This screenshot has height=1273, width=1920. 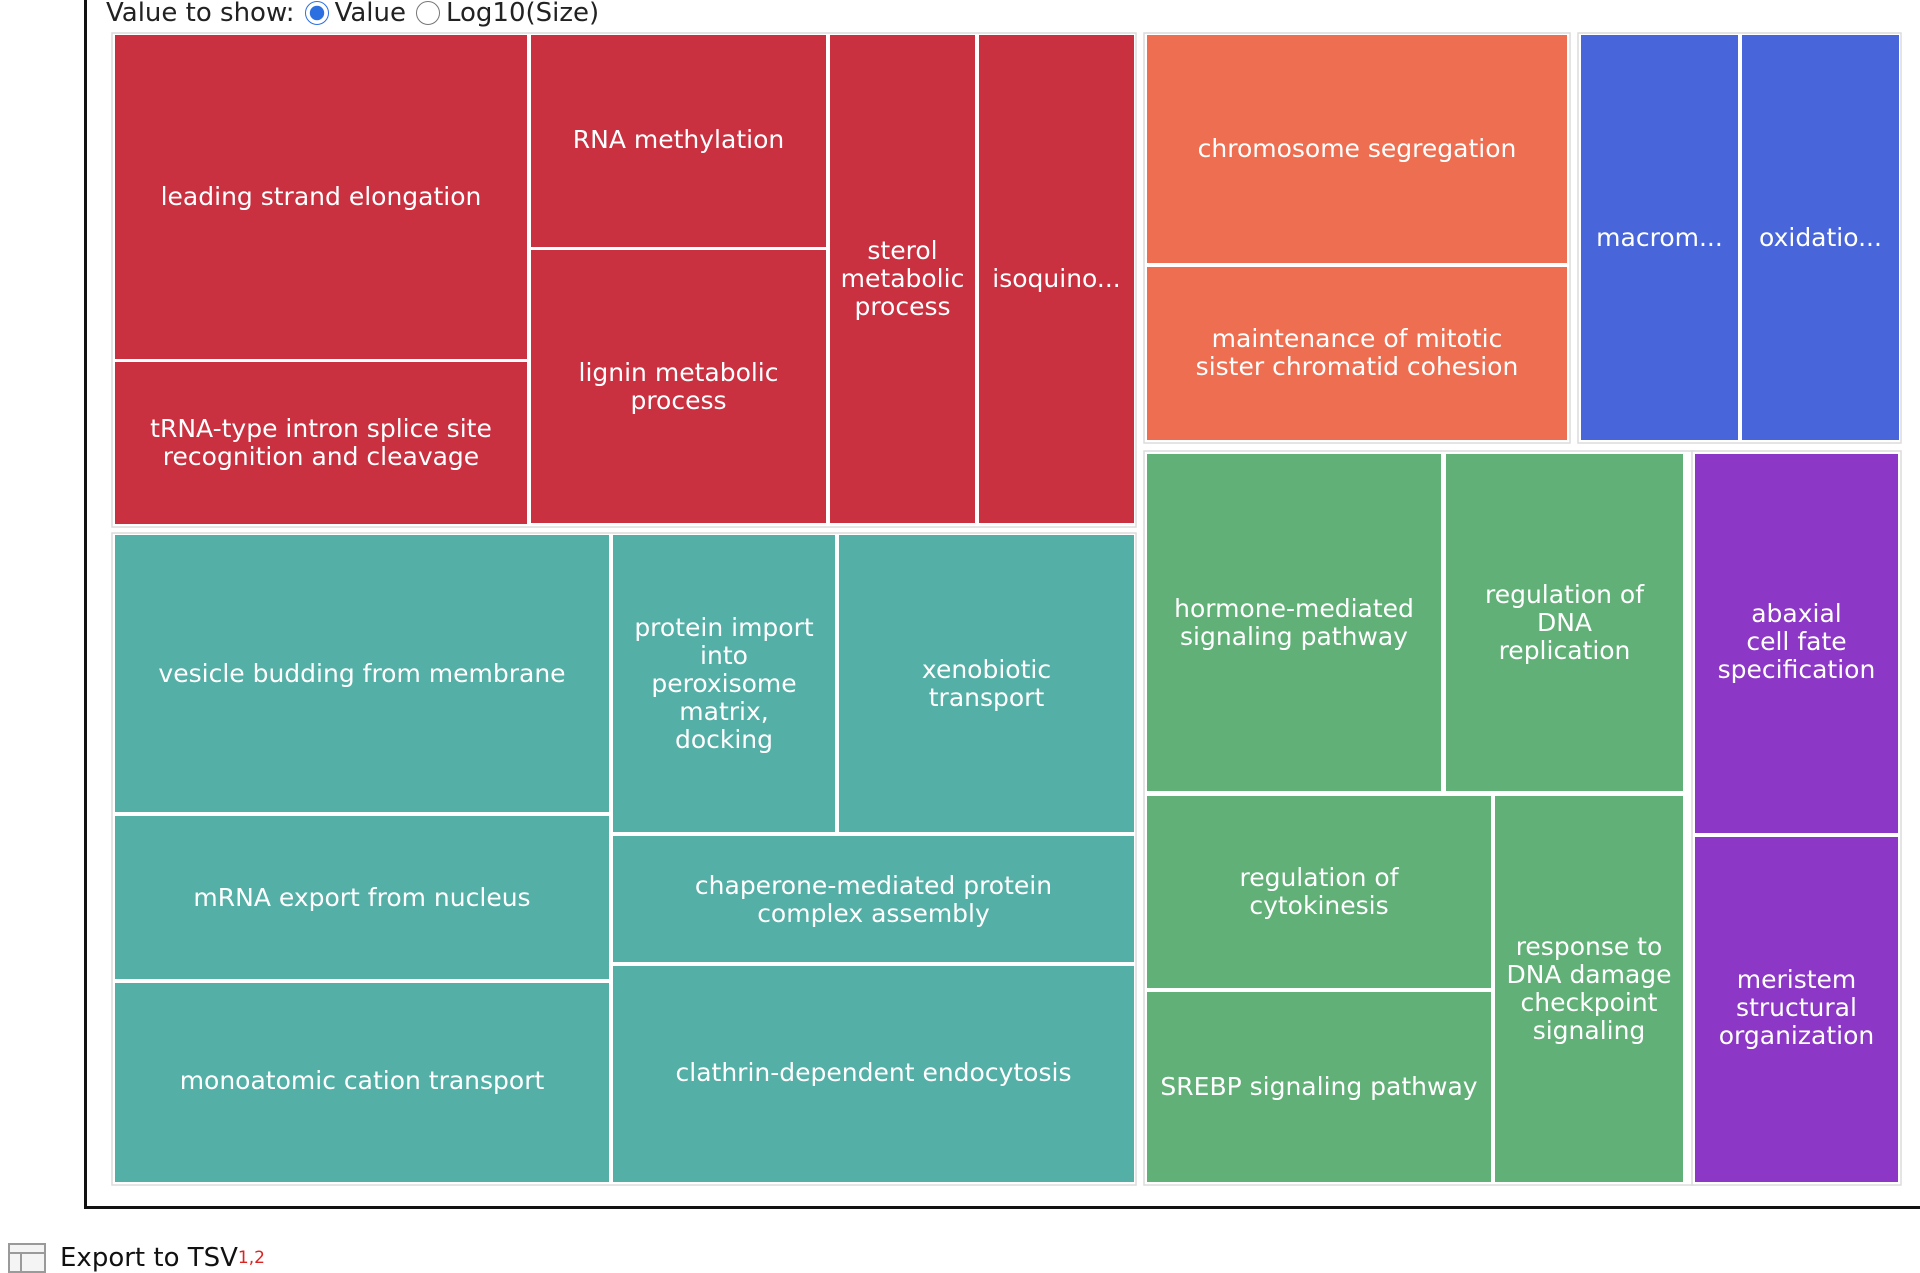 I want to click on table-file-icon, so click(x=27, y=1258).